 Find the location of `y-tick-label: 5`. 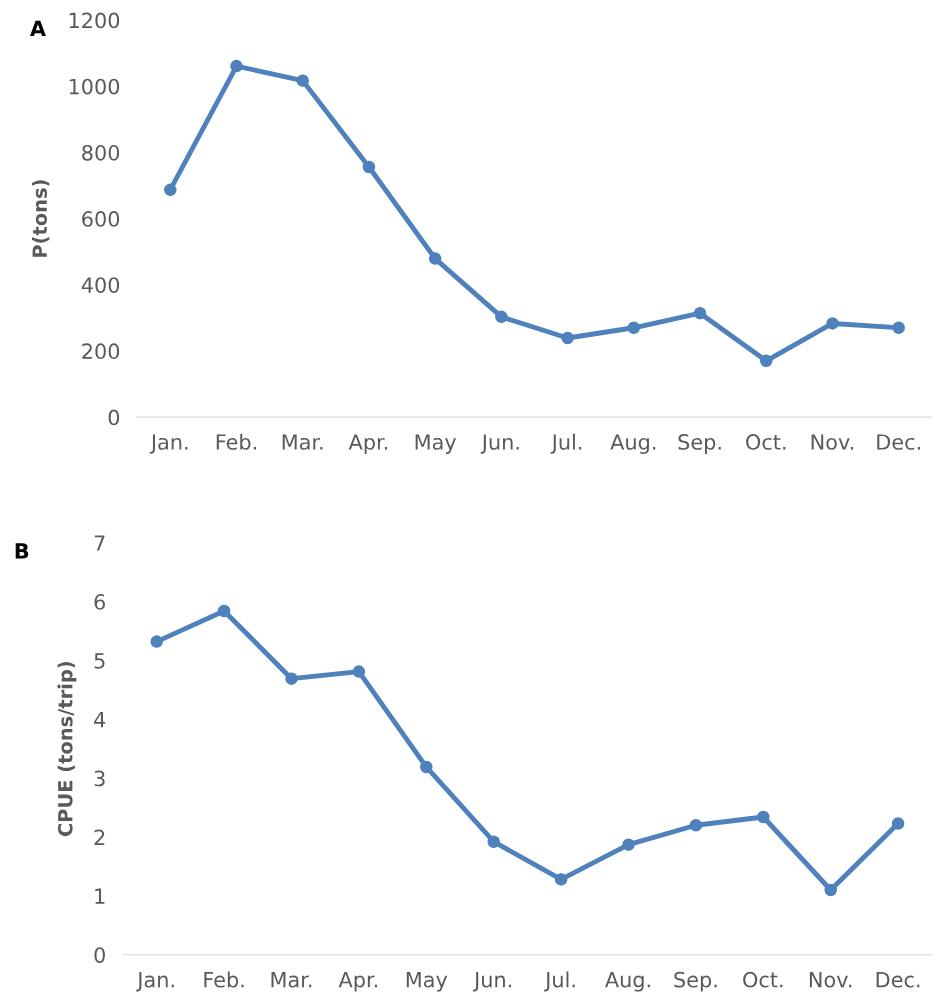

y-tick-label: 5 is located at coordinates (99, 661).